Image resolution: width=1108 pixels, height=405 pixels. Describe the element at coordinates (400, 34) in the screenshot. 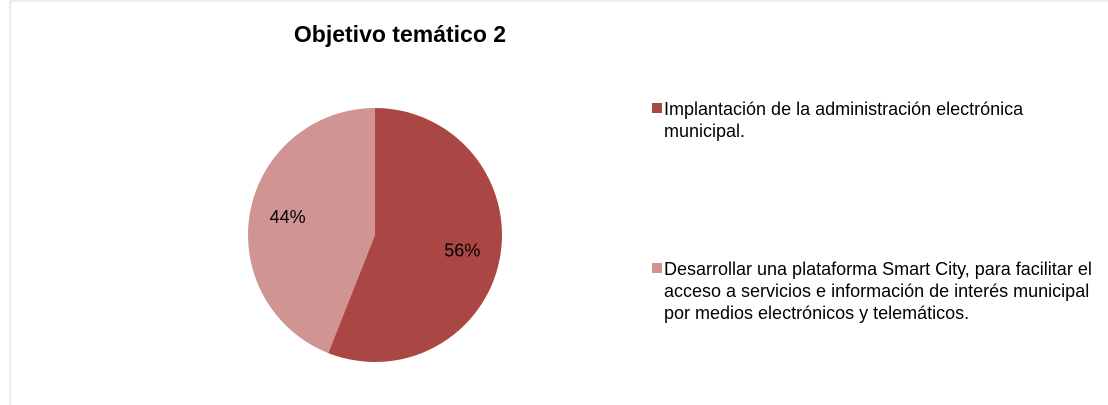

I see `chart-title: Objetivo temático 2` at that location.